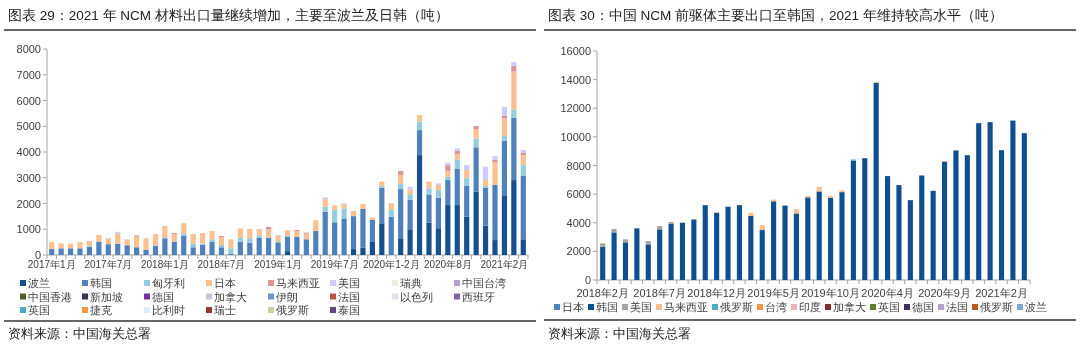  I want to click on legend-label: 日本, so click(225, 283).